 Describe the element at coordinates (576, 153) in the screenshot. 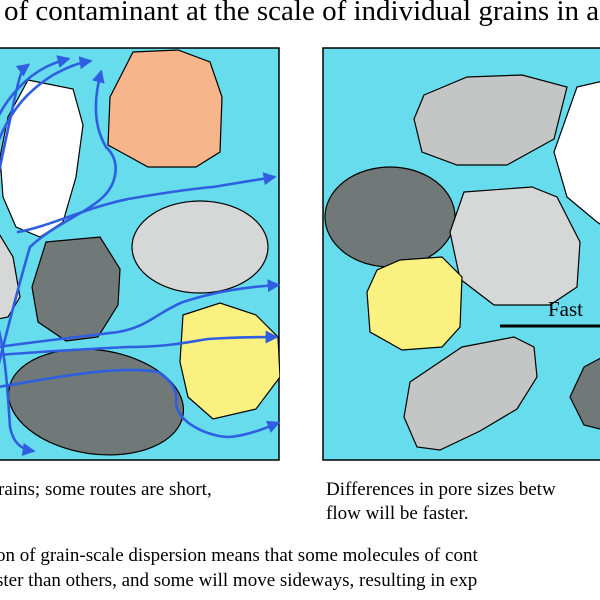

I see `grain-white-right` at that location.